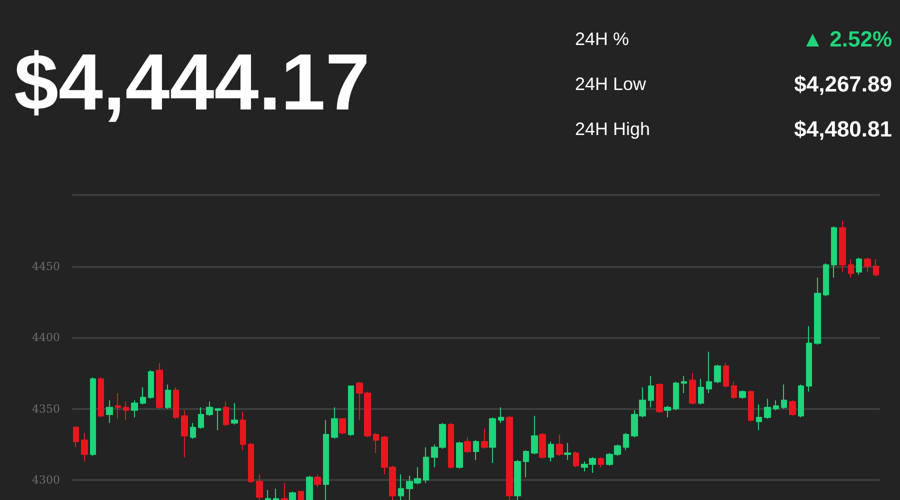 Image resolution: width=900 pixels, height=500 pixels. What do you see at coordinates (611, 84) in the screenshot?
I see `text: 24H Low` at bounding box center [611, 84].